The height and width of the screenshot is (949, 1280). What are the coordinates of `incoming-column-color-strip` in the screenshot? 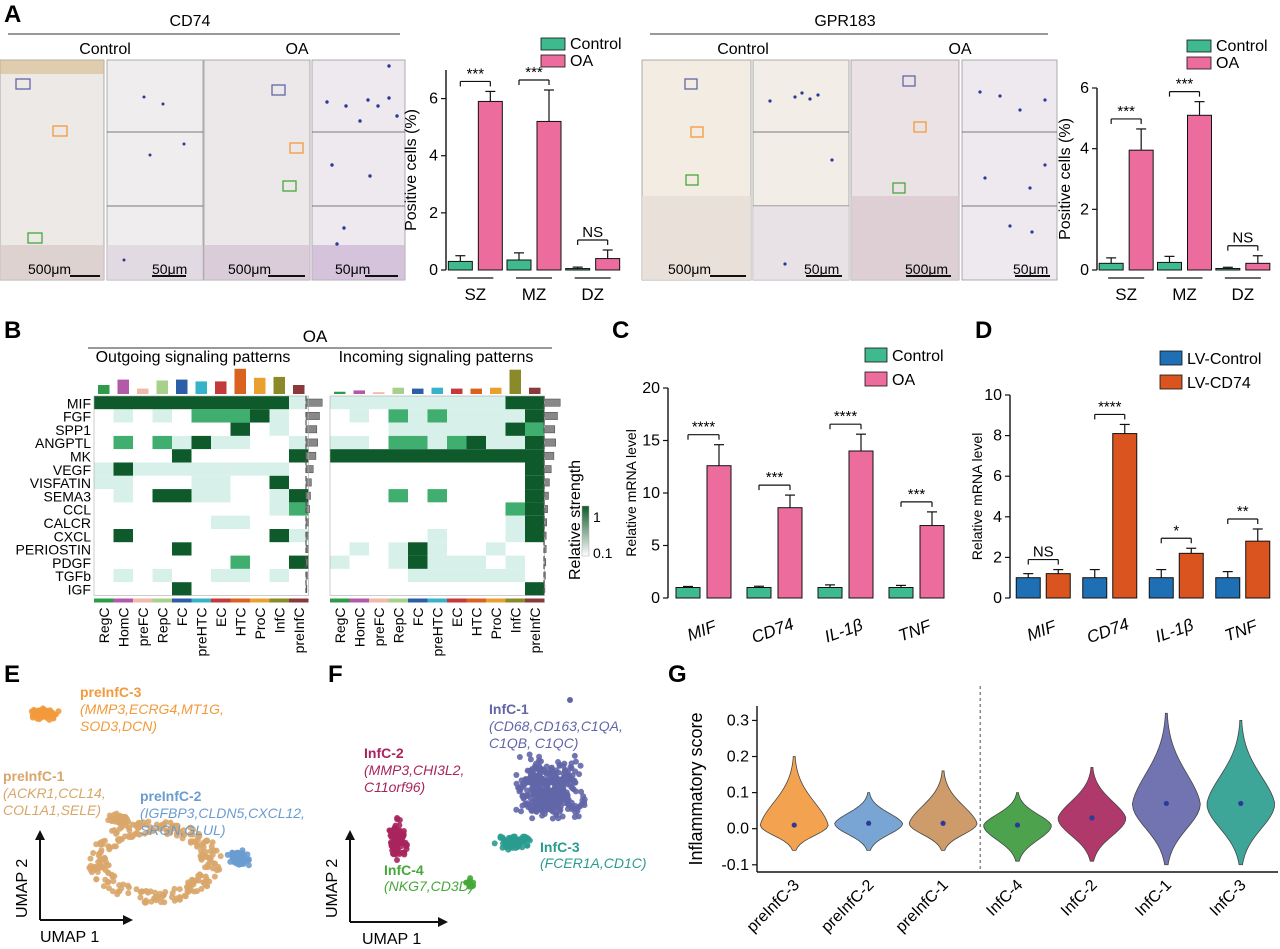 It's located at (437, 600).